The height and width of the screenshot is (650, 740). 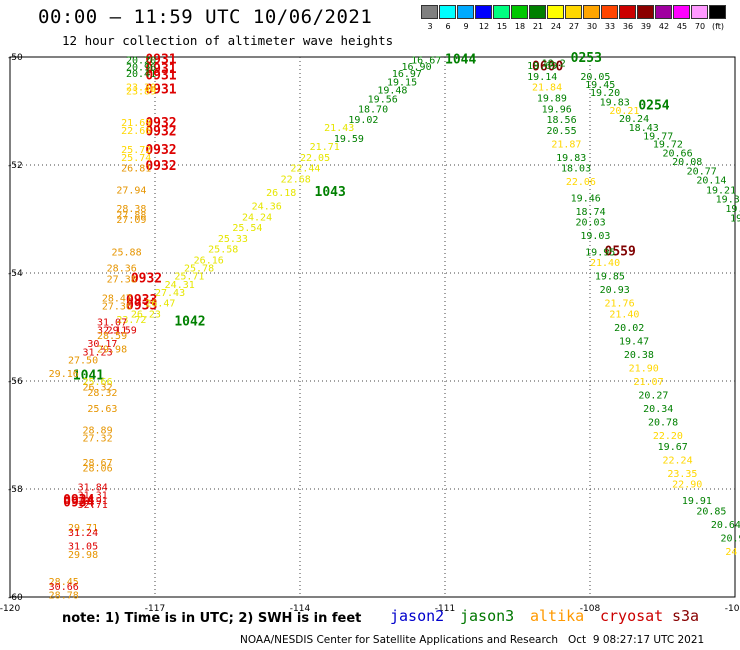 What do you see at coordinates (170, 293) in the screenshot?
I see `wave-height-value: 27.43` at bounding box center [170, 293].